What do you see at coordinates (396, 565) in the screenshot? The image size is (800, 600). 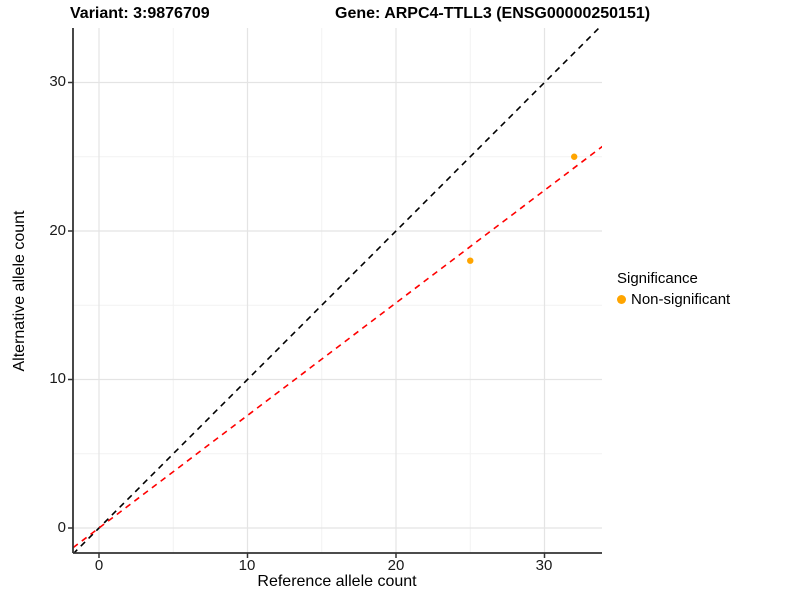 I see `x-tick-label-20: 20` at bounding box center [396, 565].